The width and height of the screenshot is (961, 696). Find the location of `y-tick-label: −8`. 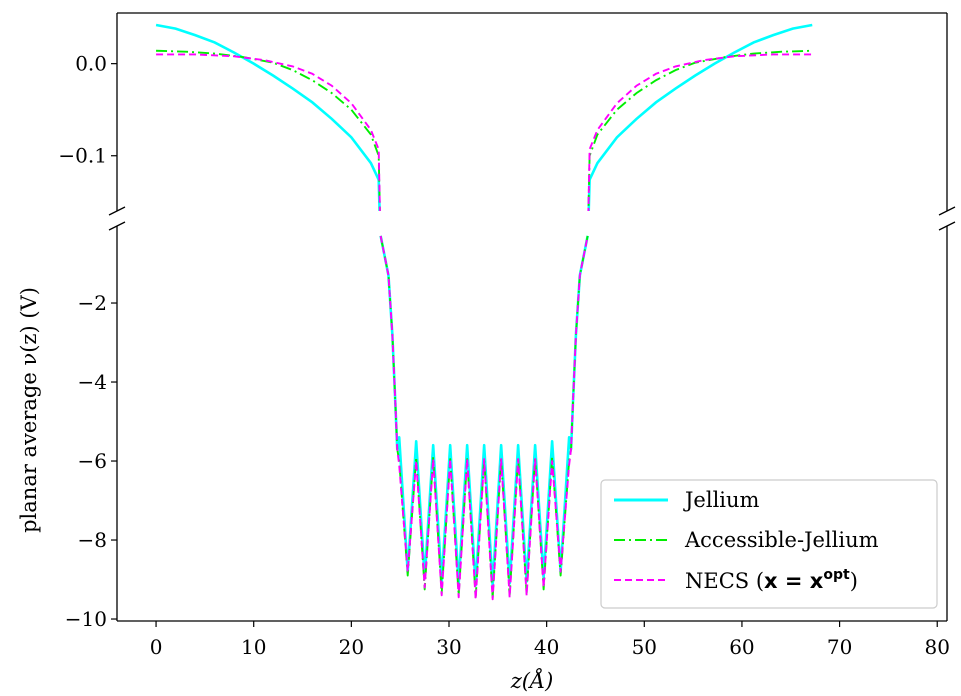

y-tick-label: −8 is located at coordinates (92, 540).